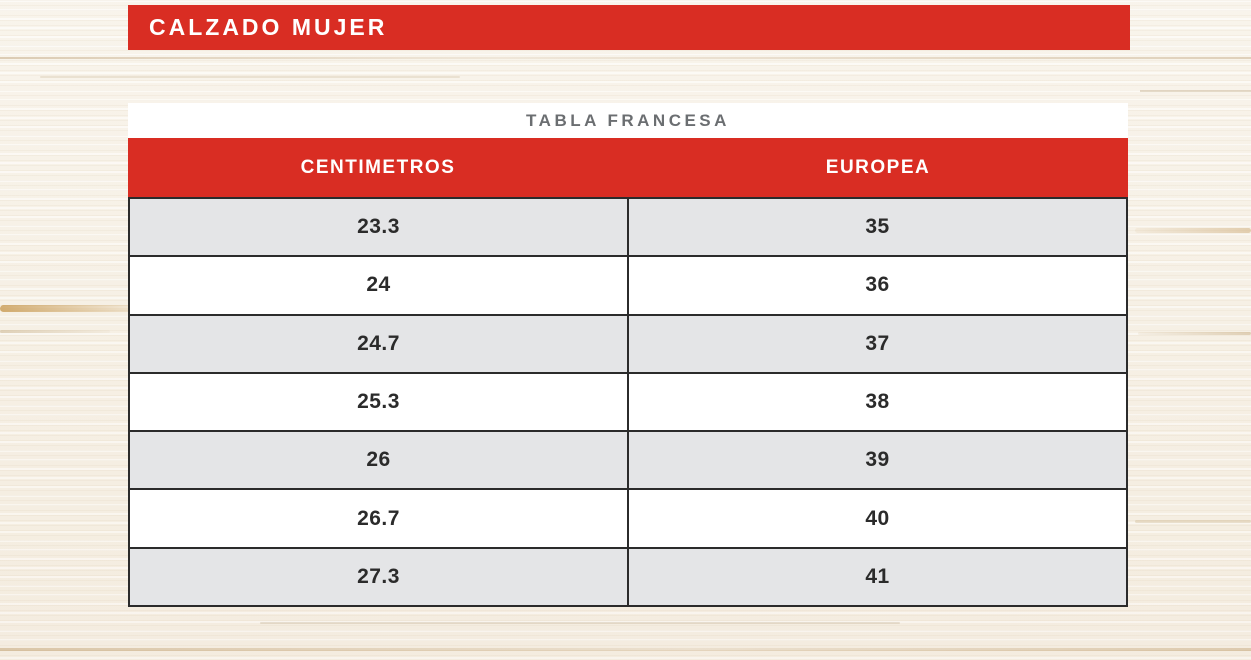  I want to click on column-header-centimetros: CENTIMETROS, so click(378, 167).